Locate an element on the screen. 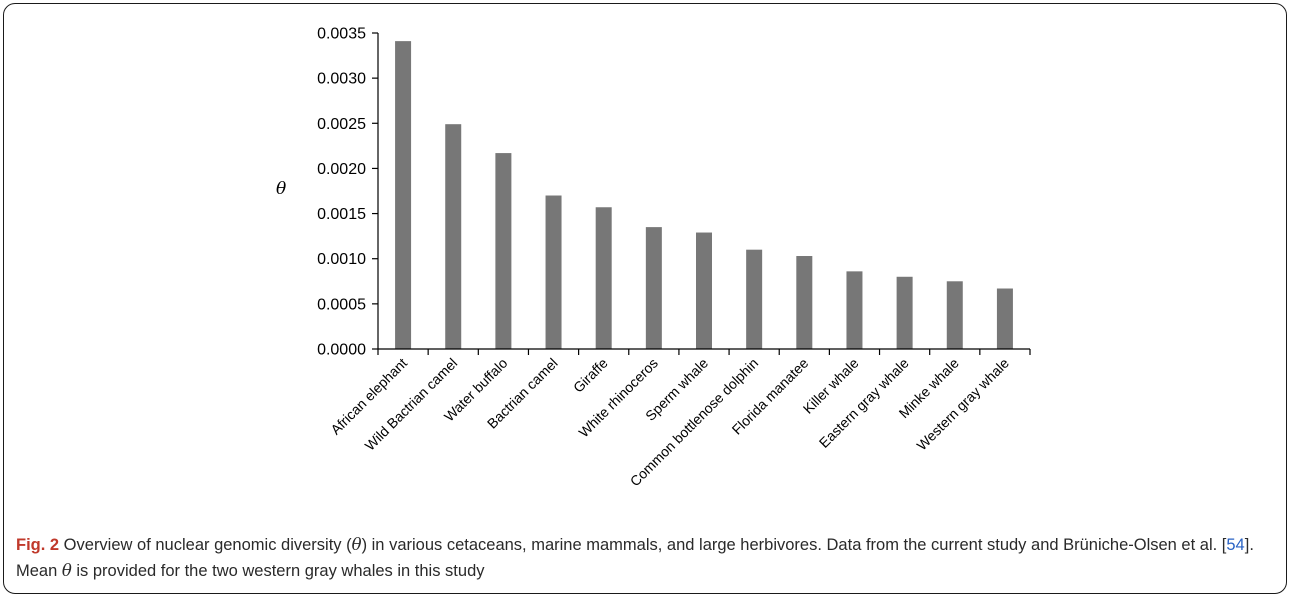 The height and width of the screenshot is (599, 1292). caption-reference-link: 54 is located at coordinates (1235, 545).